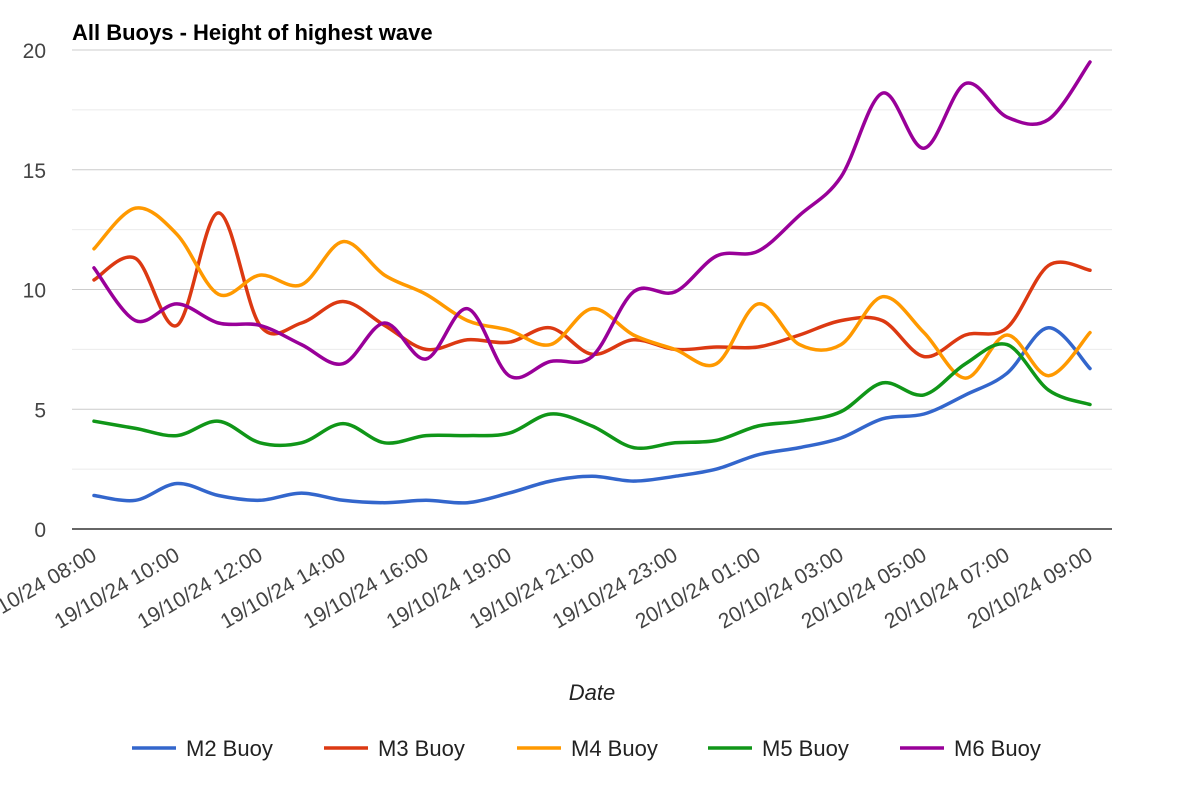  Describe the element at coordinates (421, 748) in the screenshot. I see `legend-label: M3 Buoy` at that location.